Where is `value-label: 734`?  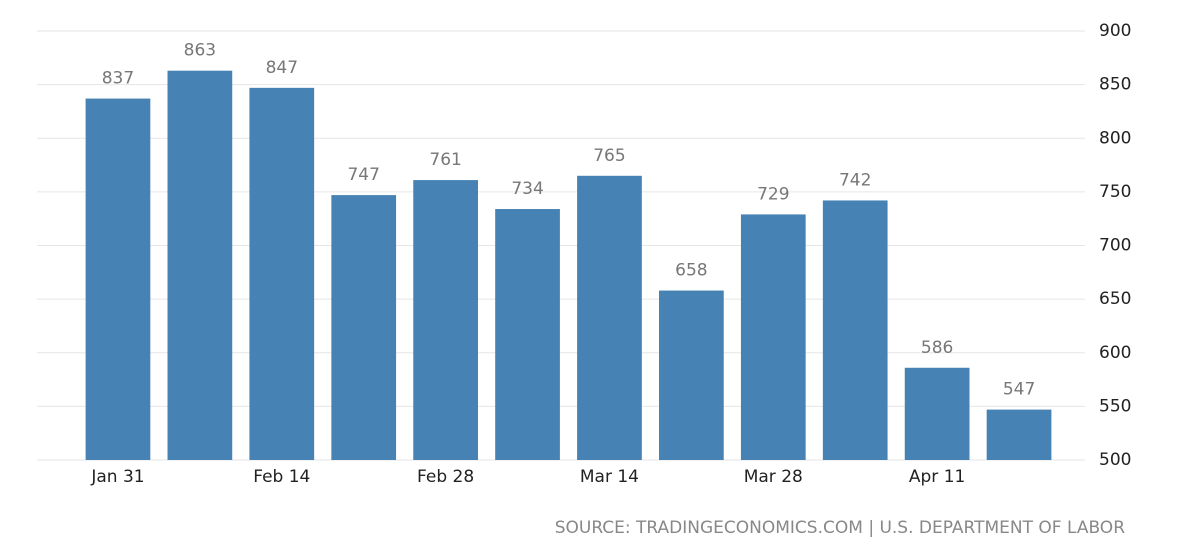
value-label: 734 is located at coordinates (527, 189).